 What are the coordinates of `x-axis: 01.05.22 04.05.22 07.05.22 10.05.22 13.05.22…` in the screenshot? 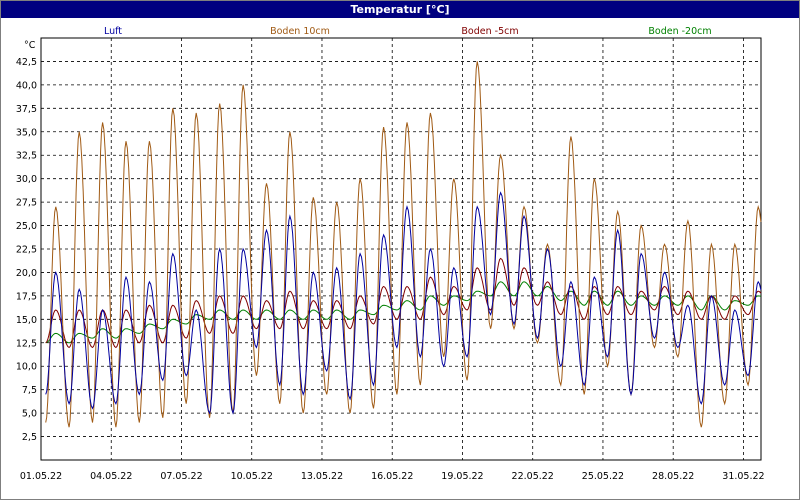 It's located at (392, 476).